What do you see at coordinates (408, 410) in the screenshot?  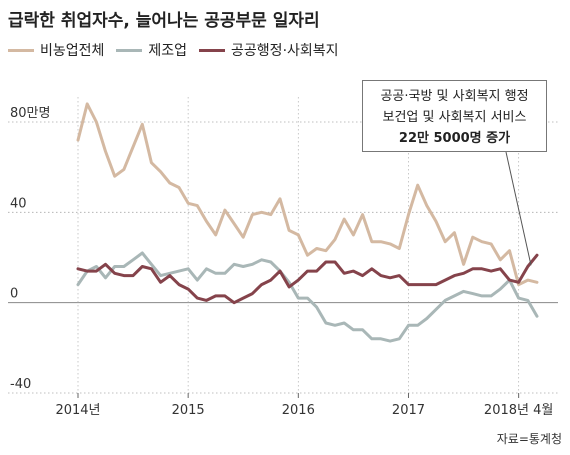 I see `x-tick-label: 2017` at bounding box center [408, 410].